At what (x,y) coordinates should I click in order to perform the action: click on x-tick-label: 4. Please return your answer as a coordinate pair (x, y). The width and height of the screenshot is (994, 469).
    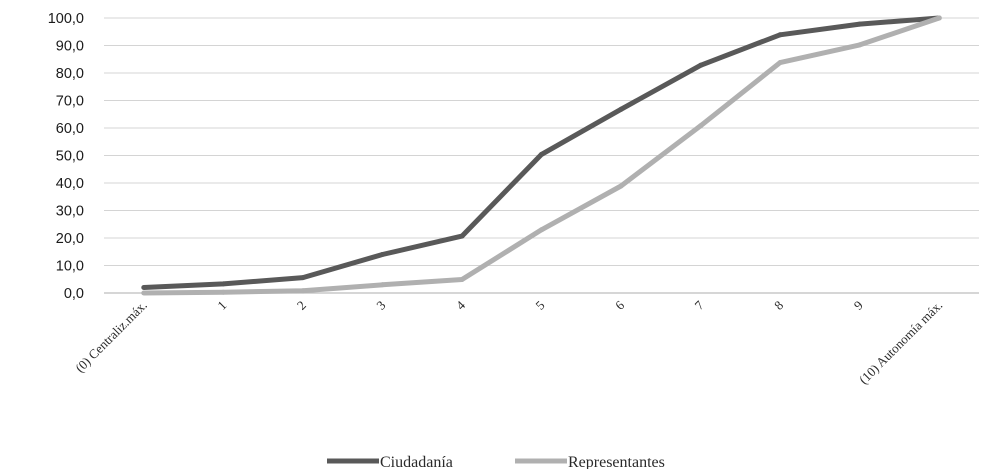
    Looking at the image, I should click on (461, 305).